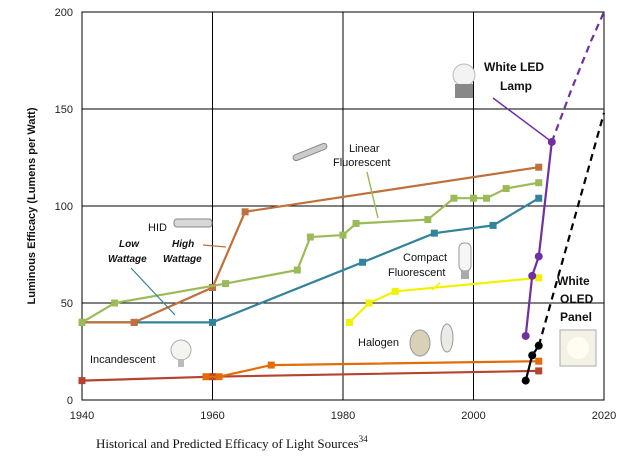 This screenshot has height=458, width=640. What do you see at coordinates (32, 205) in the screenshot?
I see `y-axis-label: Luminous Efficacy (Lumens per Watt)` at bounding box center [32, 205].